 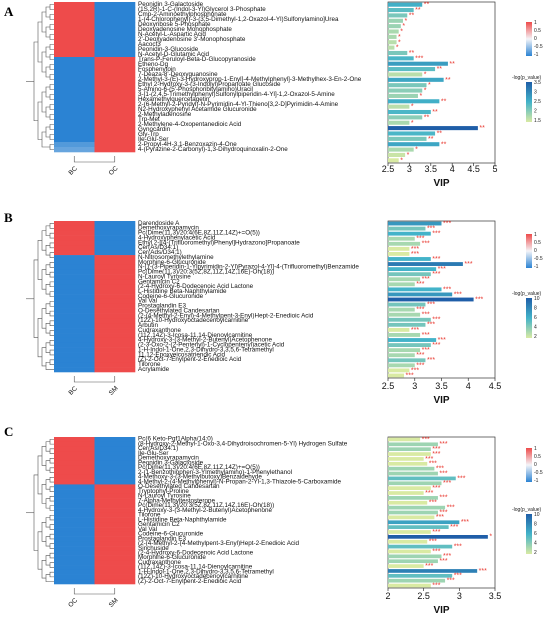 I want to click on metabolite-label: Deoxyribose 5-Phosphate, so click(x=174, y=24).